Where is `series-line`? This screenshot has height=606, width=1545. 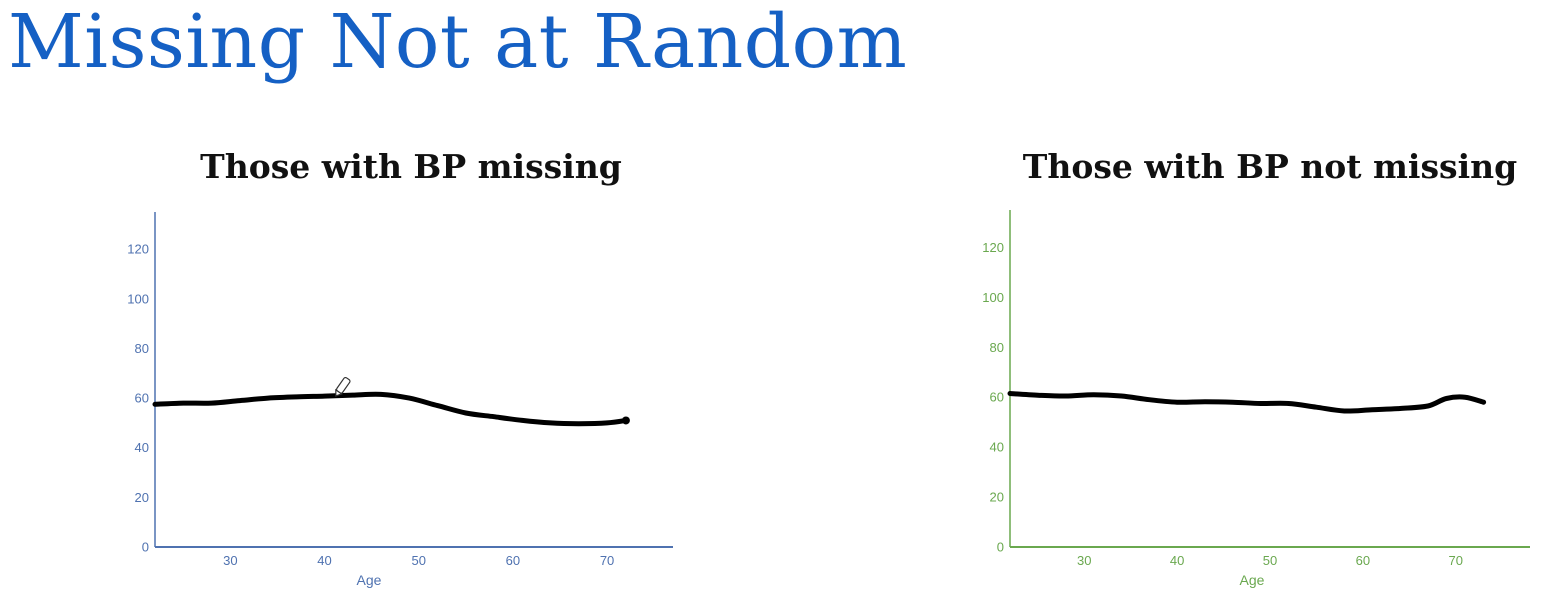
series-line is located at coordinates (390, 409).